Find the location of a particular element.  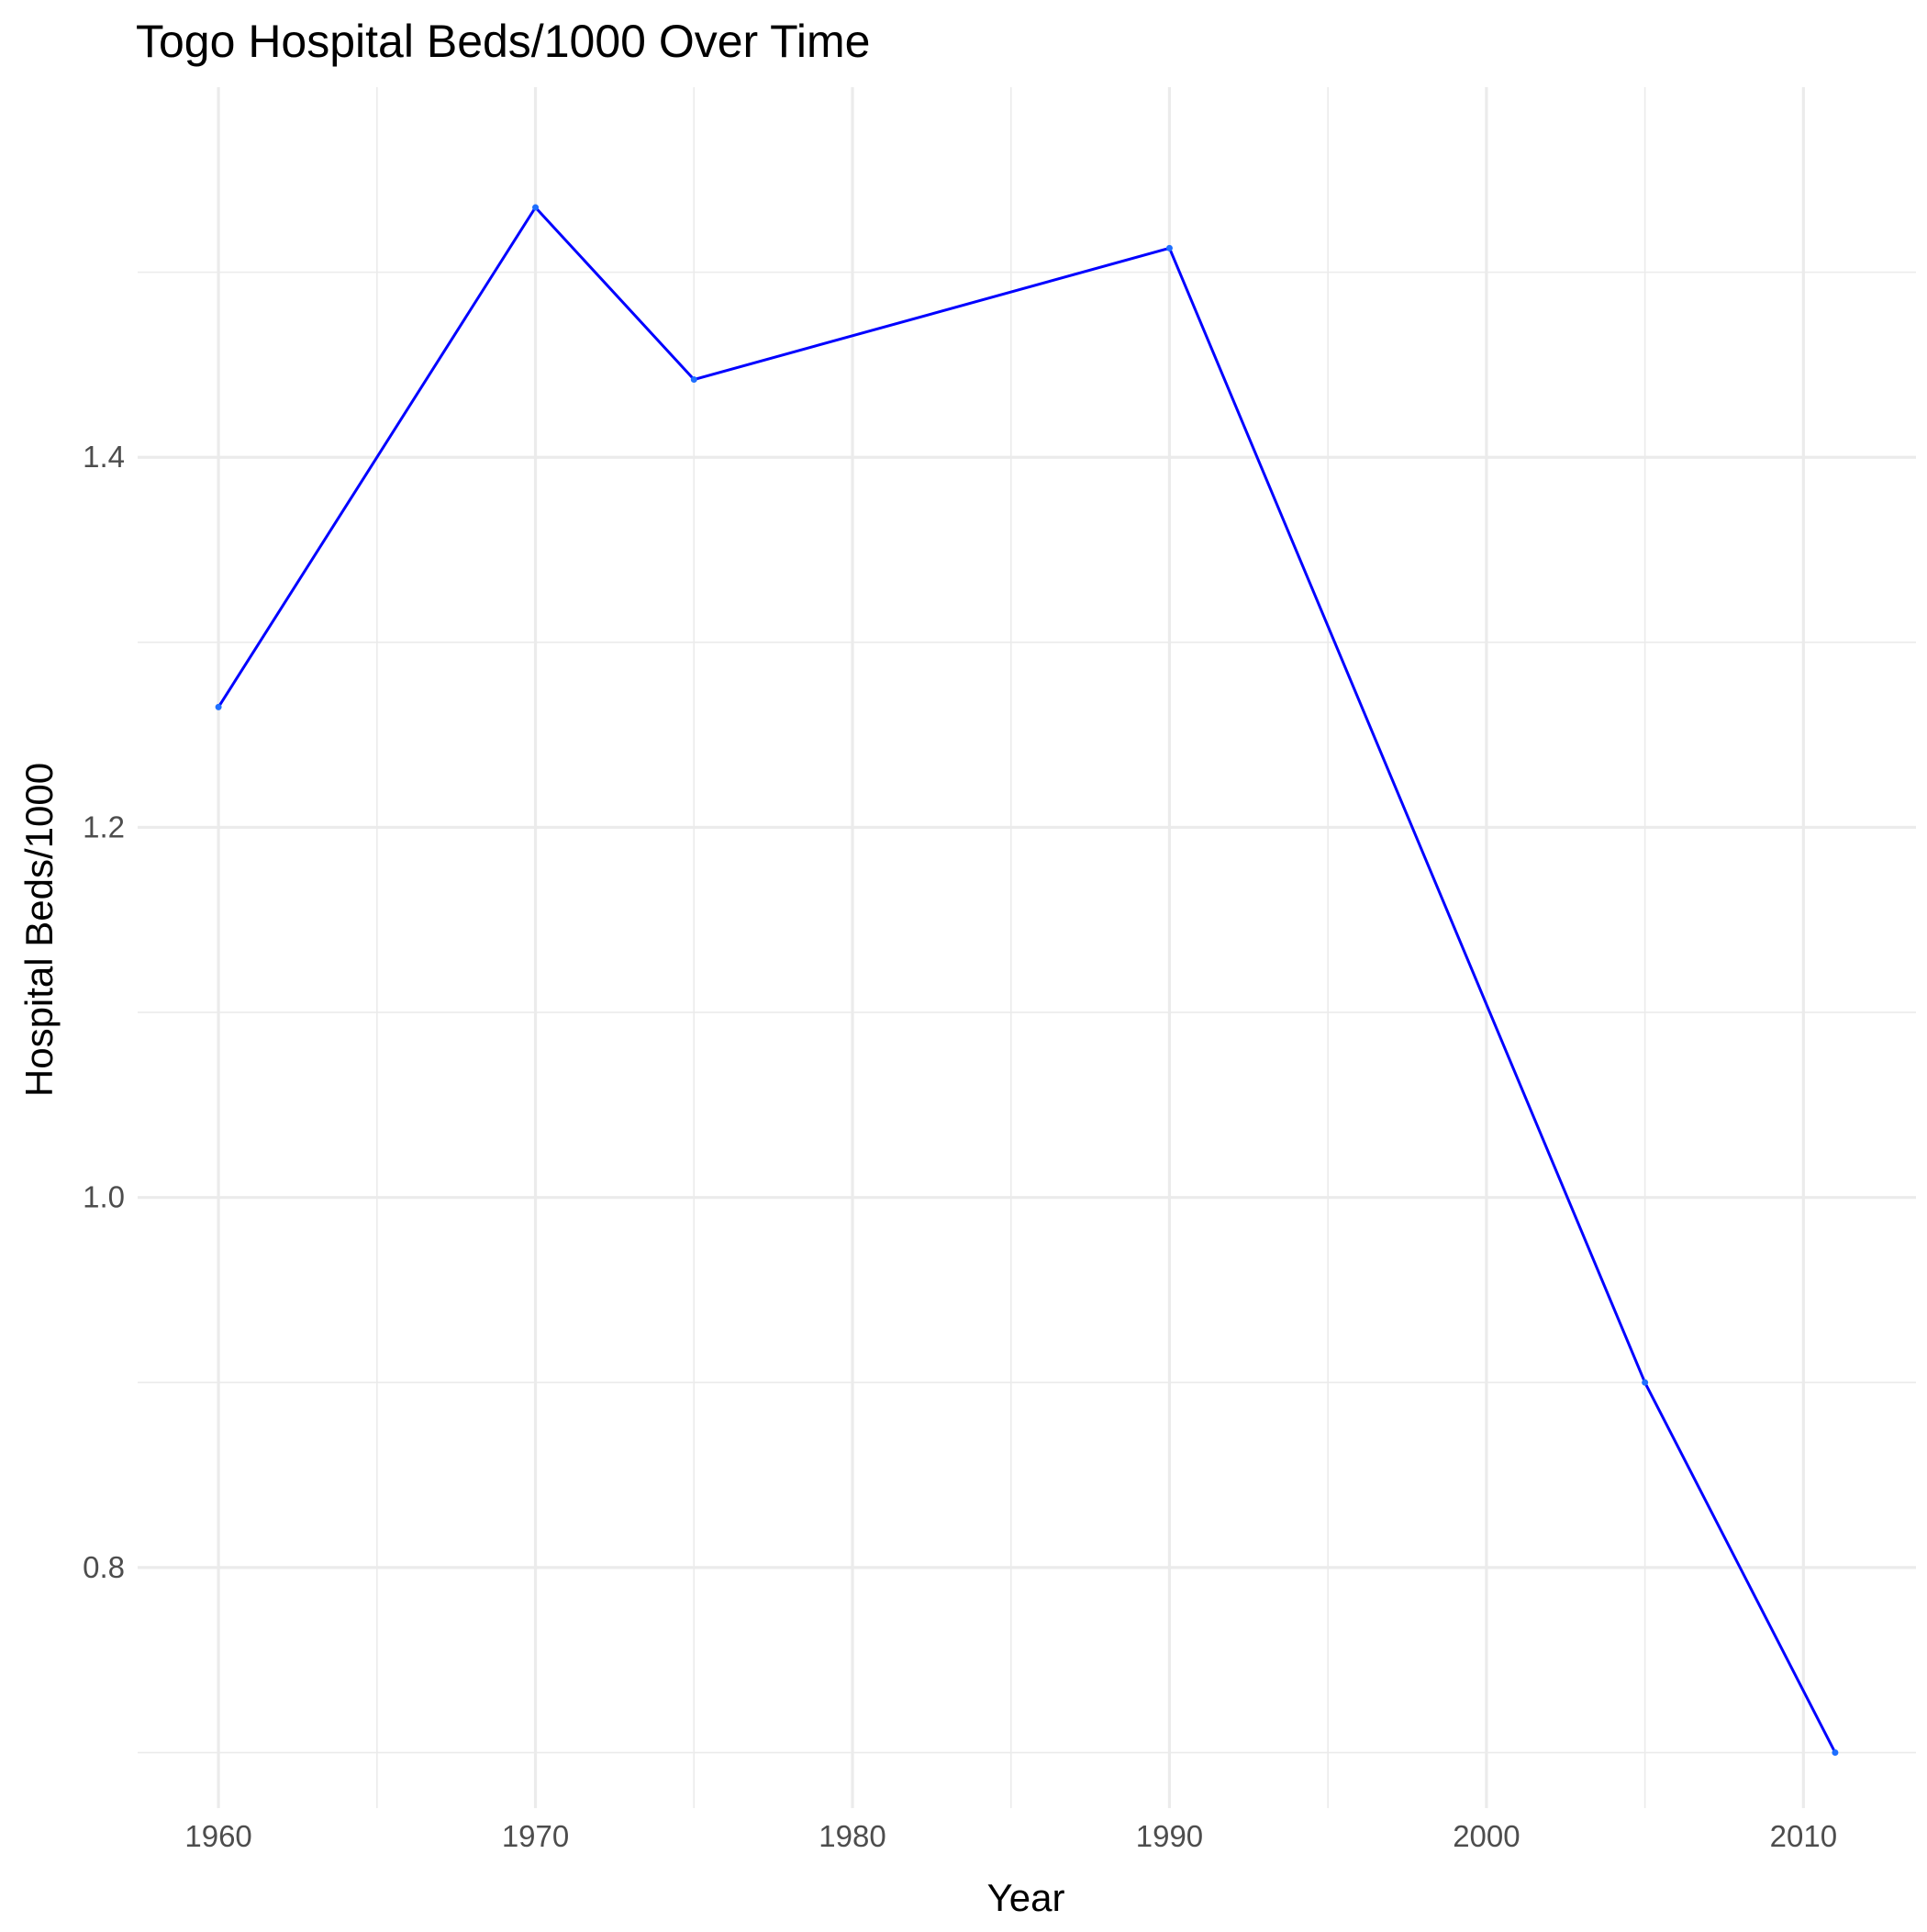

x-tick-labels: 1960 1970 1980 1990 2000 2010 is located at coordinates (1011, 1836).